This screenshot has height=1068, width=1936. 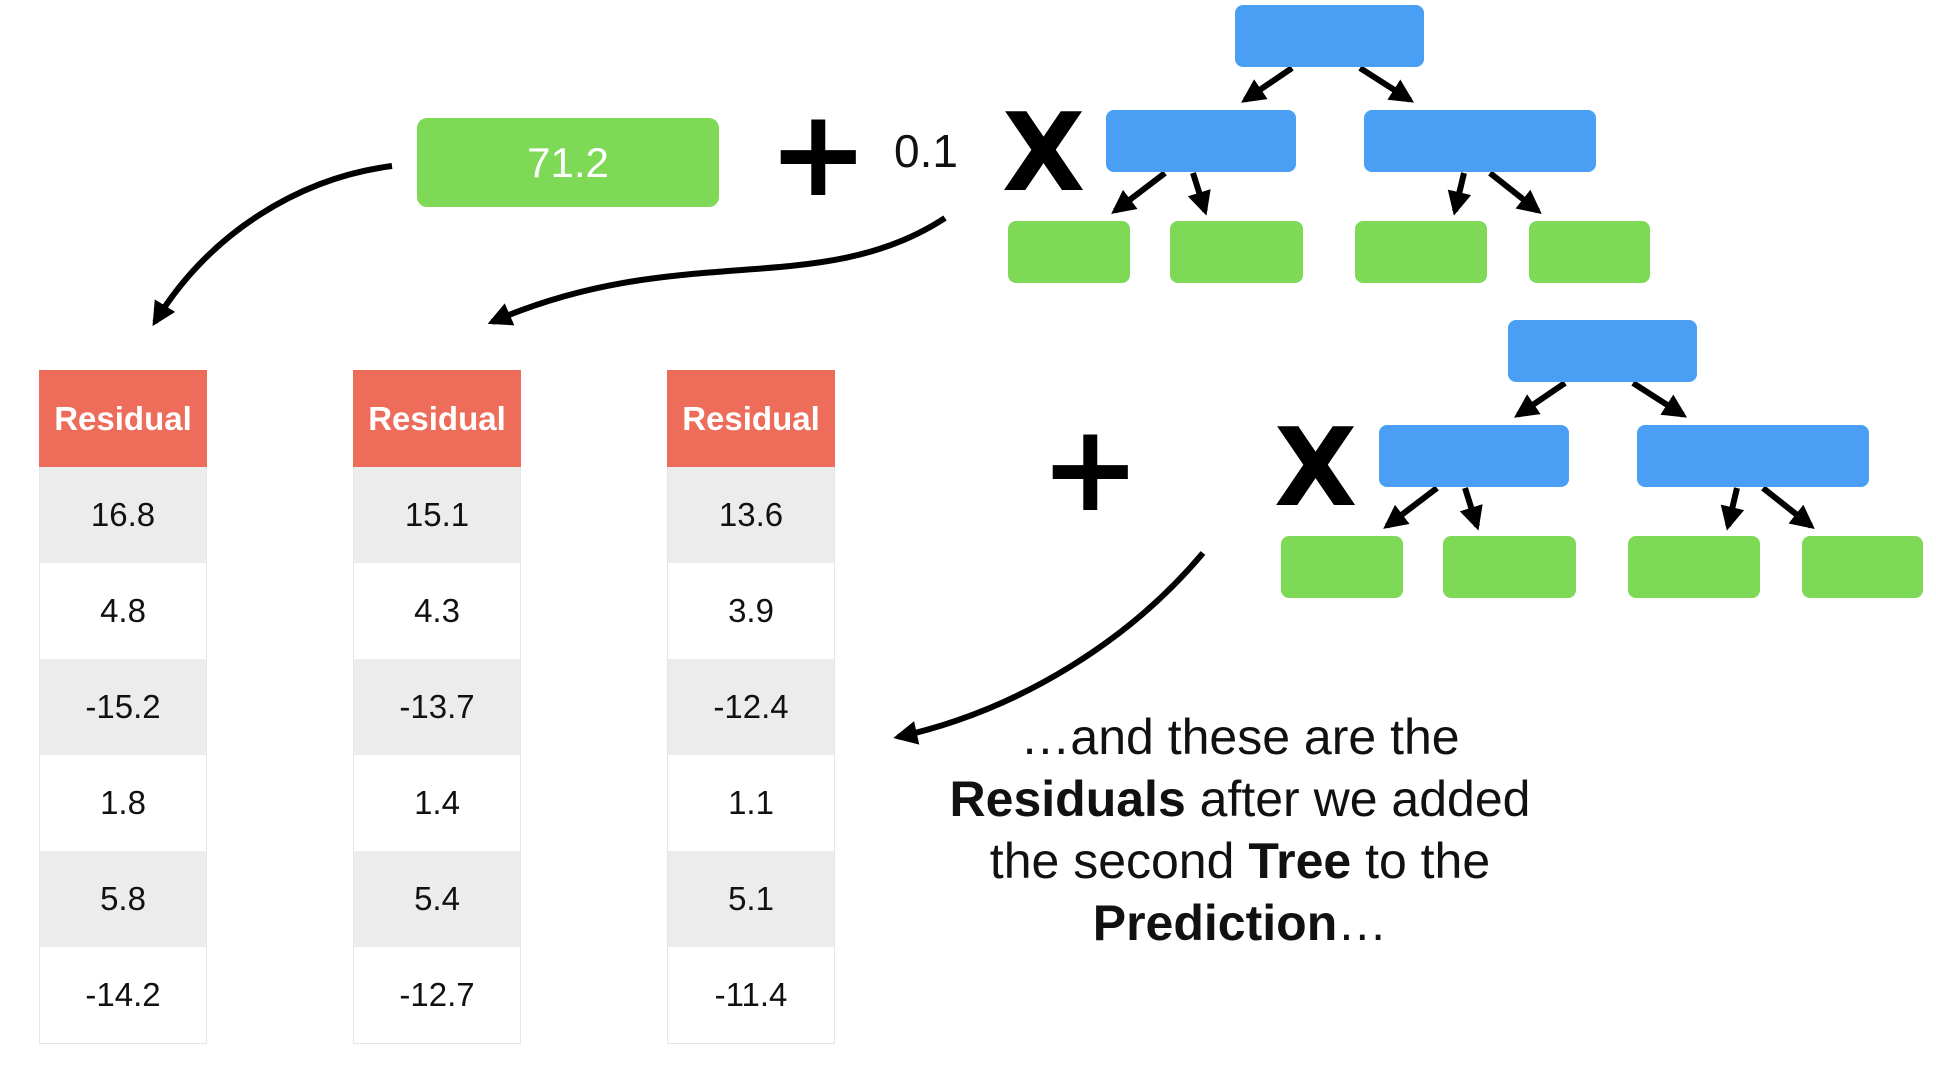 I want to click on residual-table-1: Residual 16.8 4.8 -15.2 1.8 5.8 -14.2, so click(x=123, y=707).